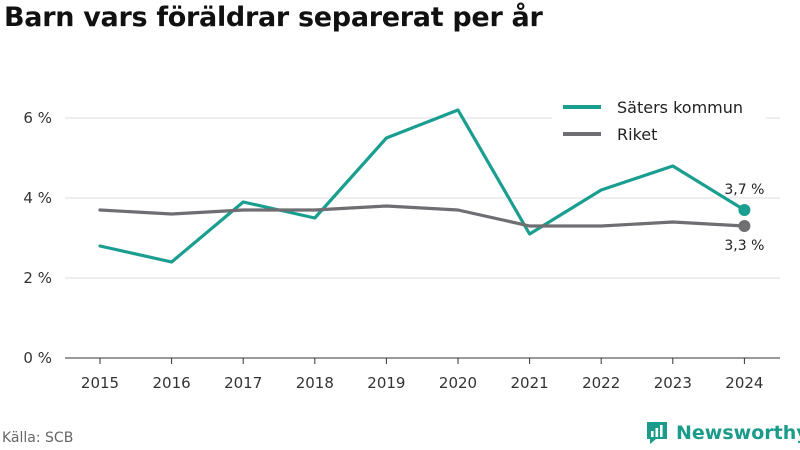  I want to click on x-tick-label: 2022, so click(601, 383).